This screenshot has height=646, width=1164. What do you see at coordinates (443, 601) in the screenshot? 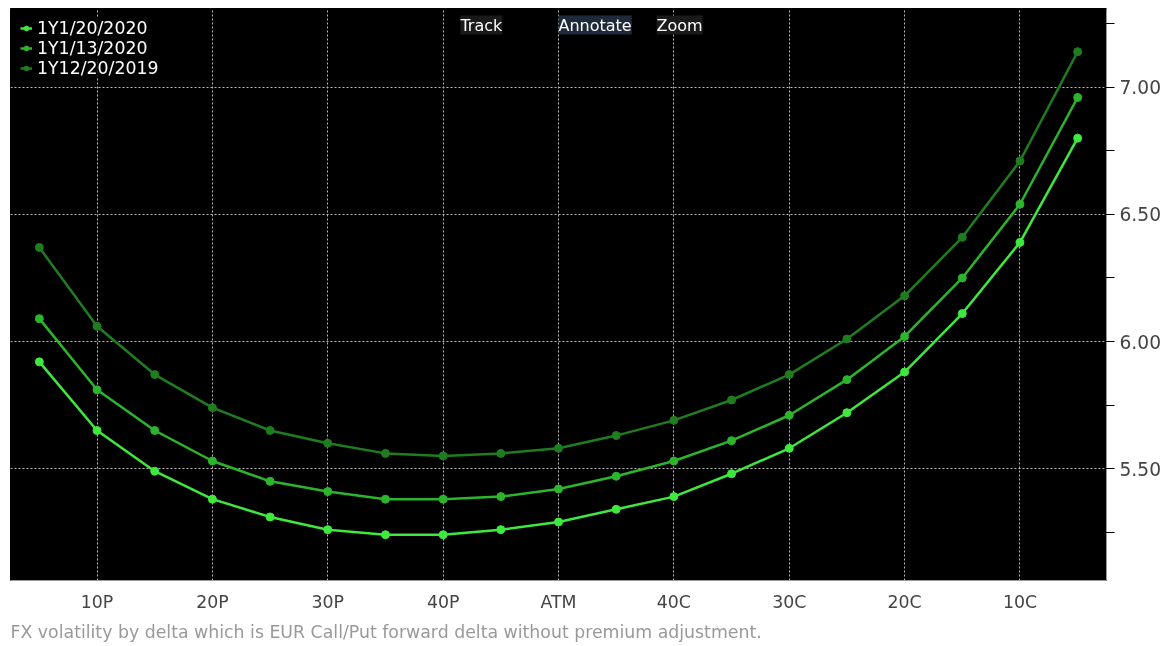
I see `x-tick-label: 40P` at bounding box center [443, 601].